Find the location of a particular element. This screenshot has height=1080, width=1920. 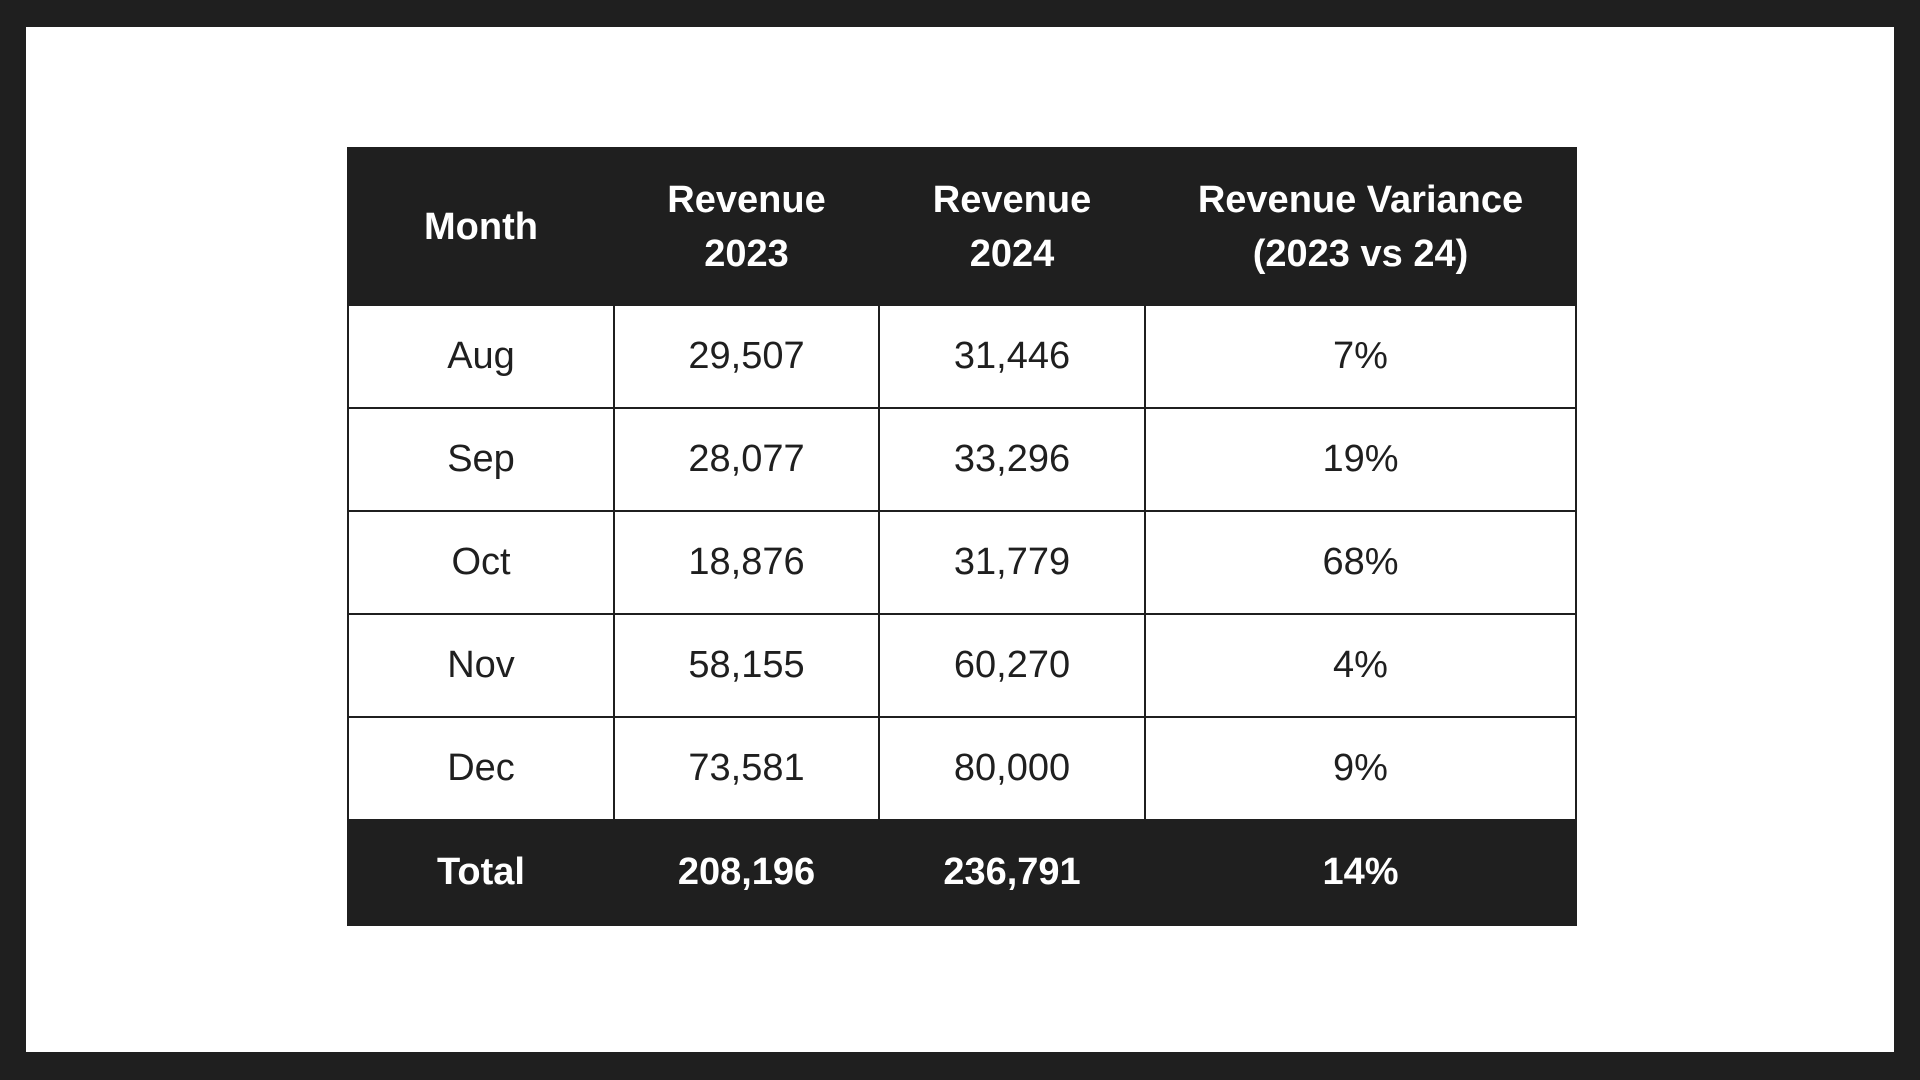

total-row: Total 208,196 236,791 14% is located at coordinates (962, 872).